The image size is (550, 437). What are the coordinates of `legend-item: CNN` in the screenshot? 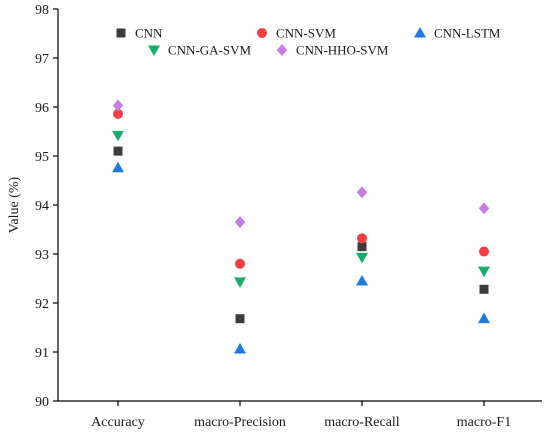 It's located at (139, 33).